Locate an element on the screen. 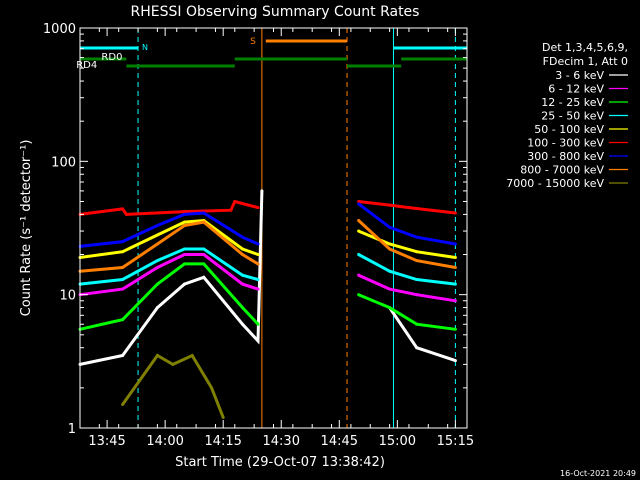  y-tick-label: 100 is located at coordinates (63, 162).